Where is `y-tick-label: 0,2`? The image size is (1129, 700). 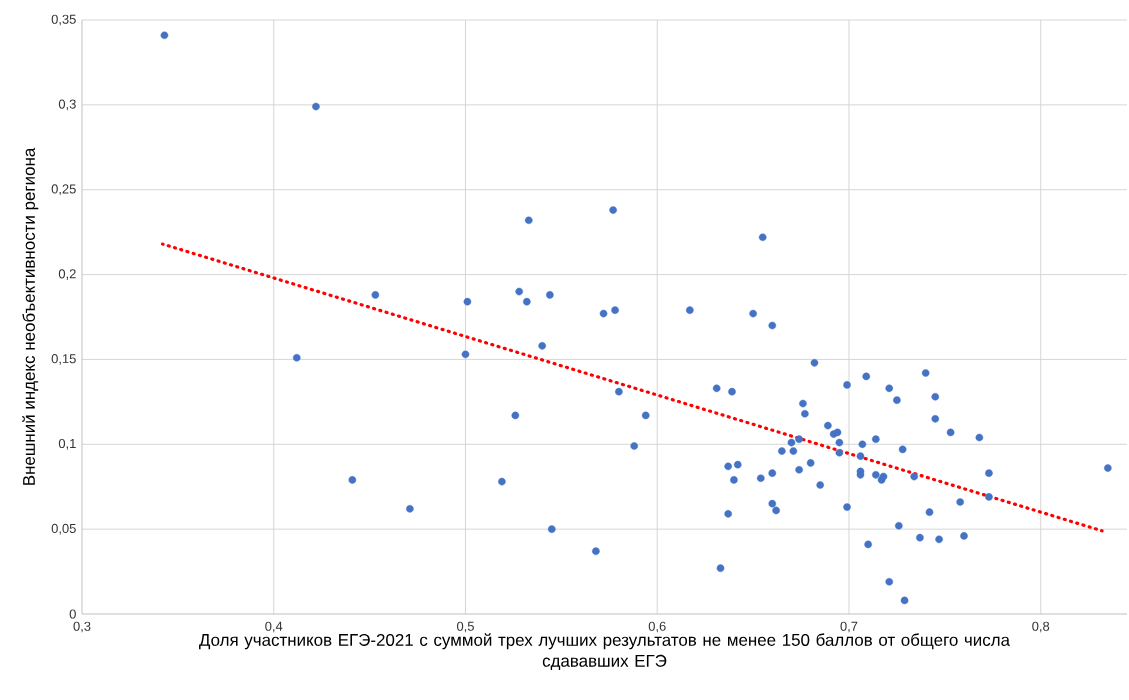 y-tick-label: 0,2 is located at coordinates (67, 274).